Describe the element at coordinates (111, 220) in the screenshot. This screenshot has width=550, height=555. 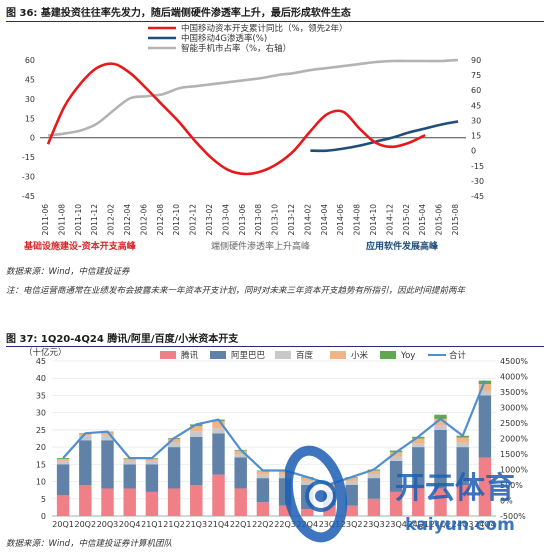
I see `x-tick-label: 2012-02` at that location.